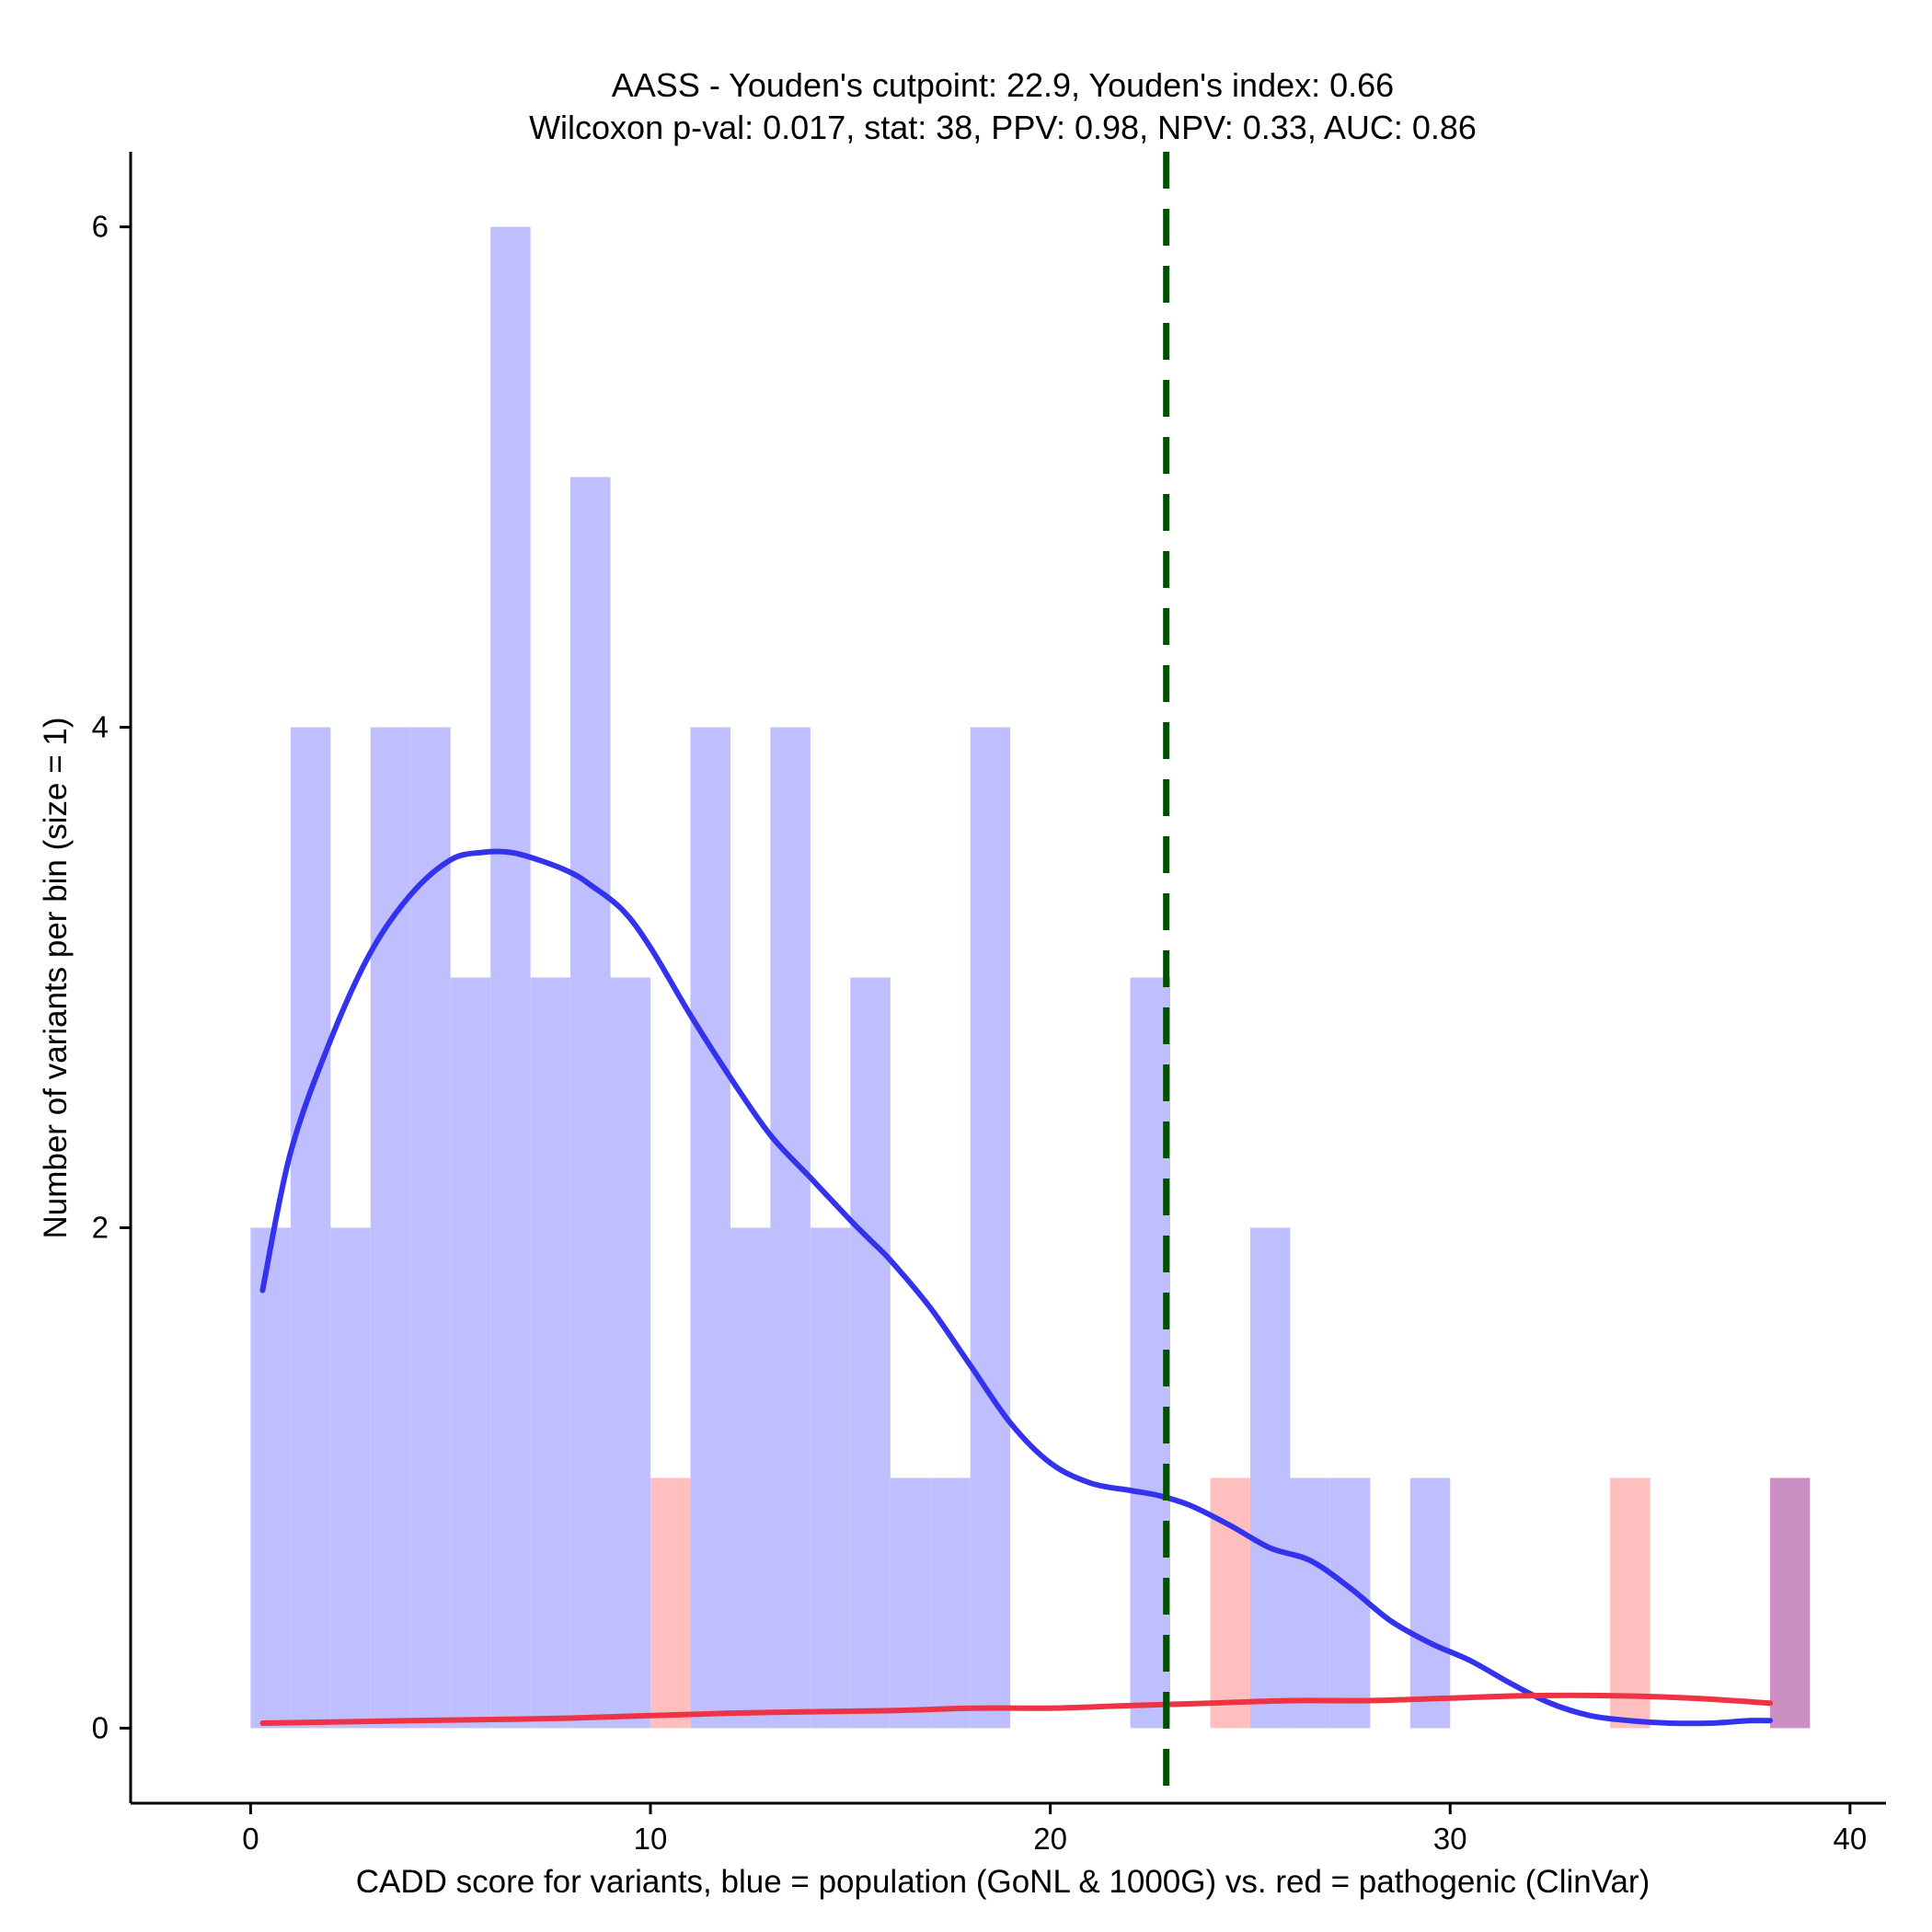 This screenshot has width=1932, height=1932. What do you see at coordinates (100, 1227) in the screenshot?
I see `y-tick-label: 2` at bounding box center [100, 1227].